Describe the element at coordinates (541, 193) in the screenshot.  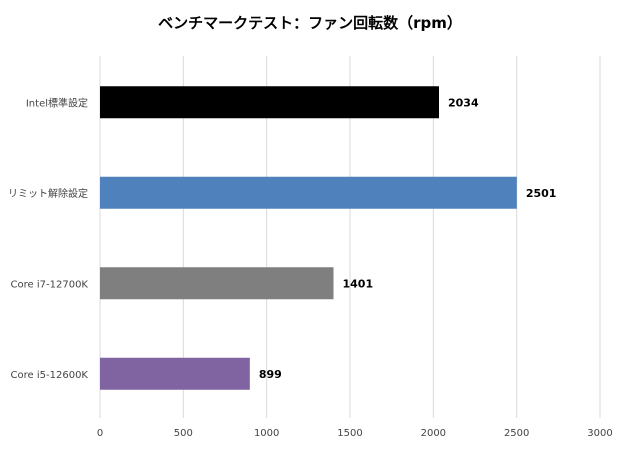
I see `data-label: 2501` at that location.